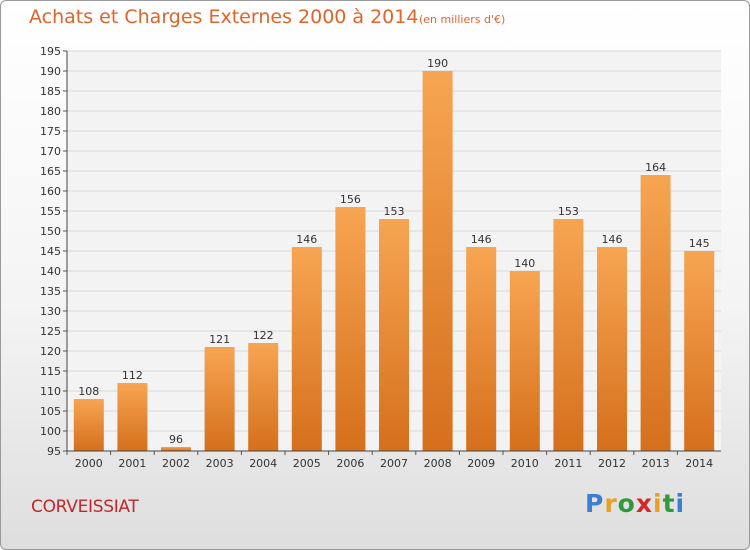 This screenshot has height=550, width=750. I want to click on x-tick-label: 2014, so click(699, 463).